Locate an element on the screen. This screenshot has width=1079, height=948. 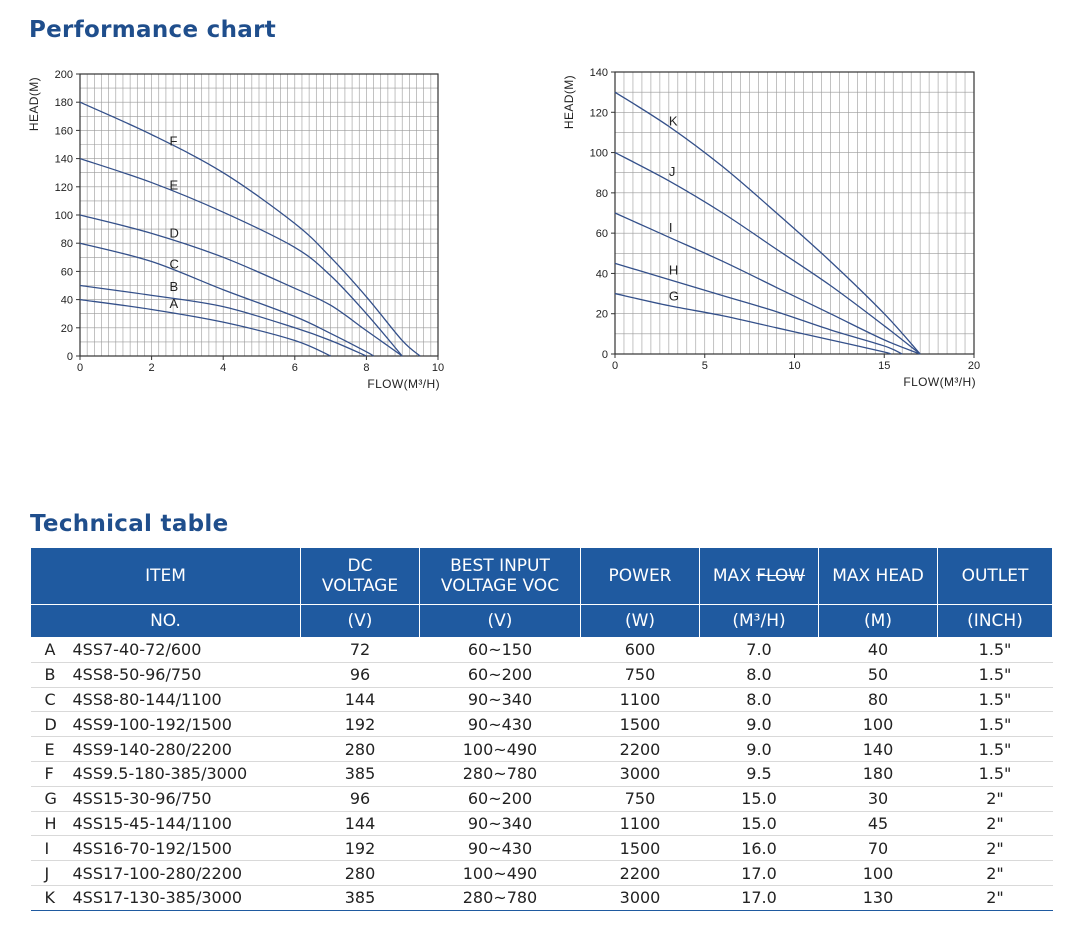
y-tick-label: 140 is located at coordinates (64, 160).